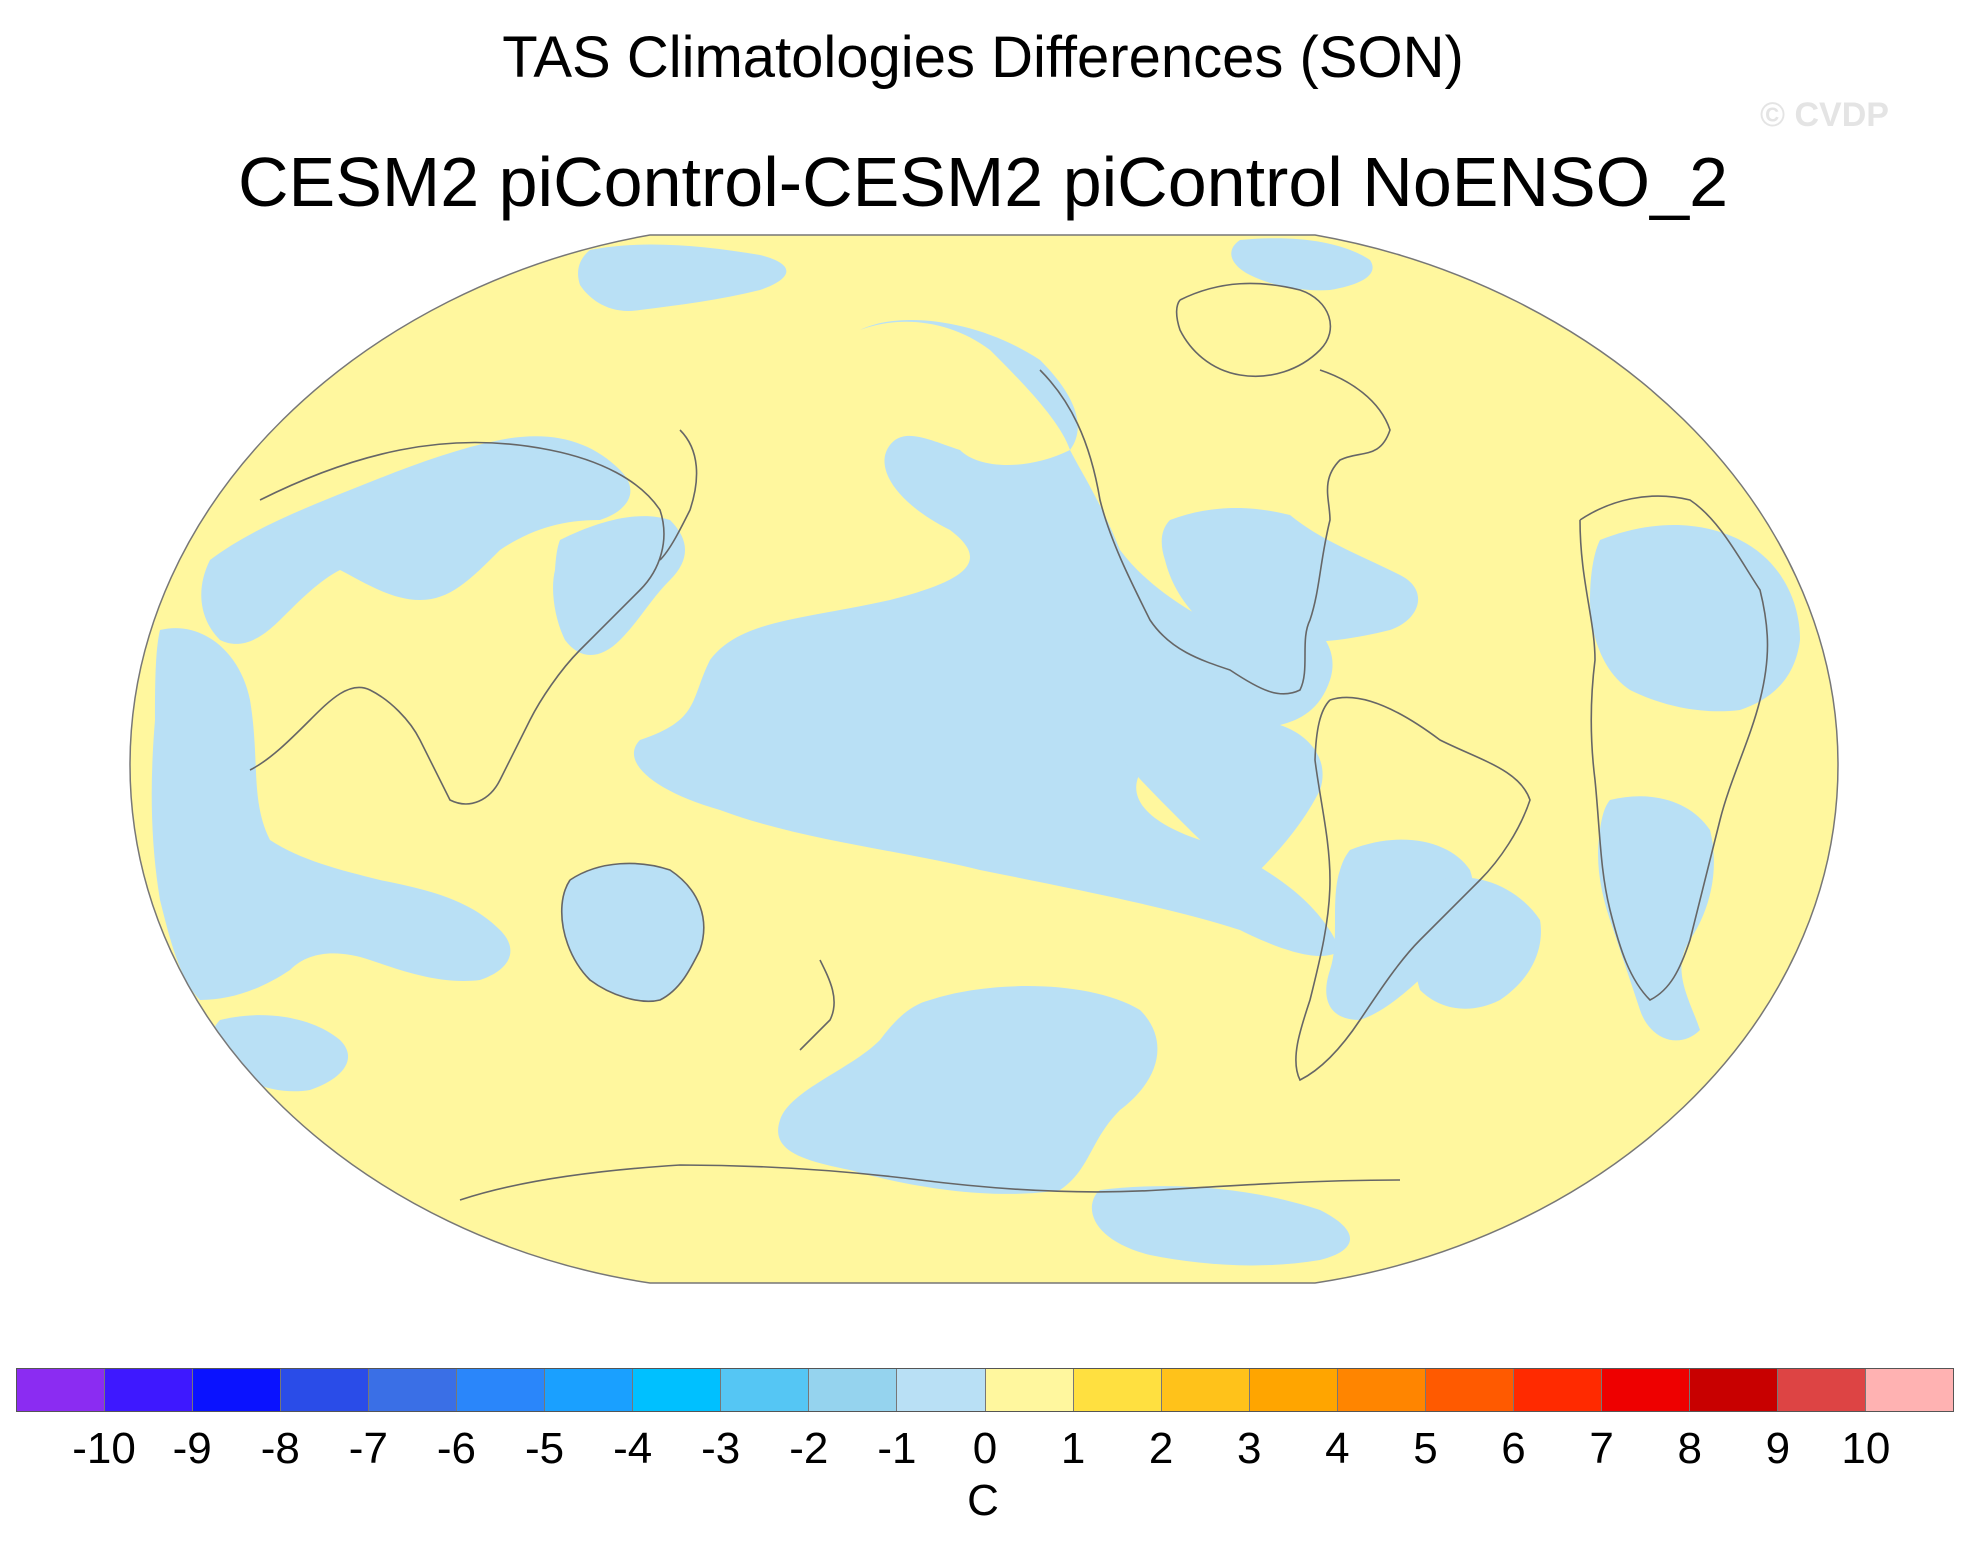  I want to click on colorbar-tick-label: -7, so click(368, 1448).